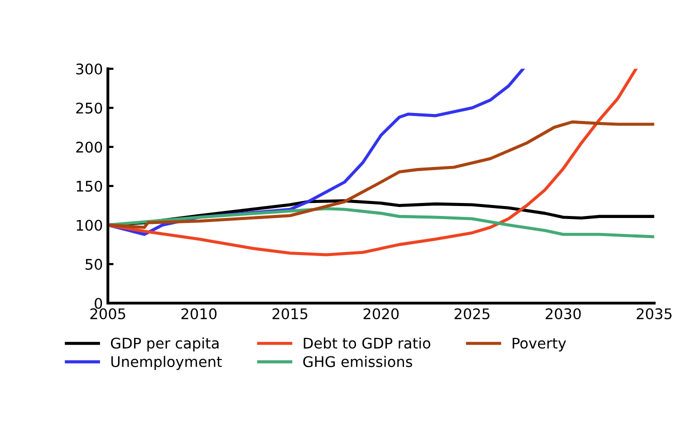  I want to click on x-tick-label: 2010, so click(199, 314).